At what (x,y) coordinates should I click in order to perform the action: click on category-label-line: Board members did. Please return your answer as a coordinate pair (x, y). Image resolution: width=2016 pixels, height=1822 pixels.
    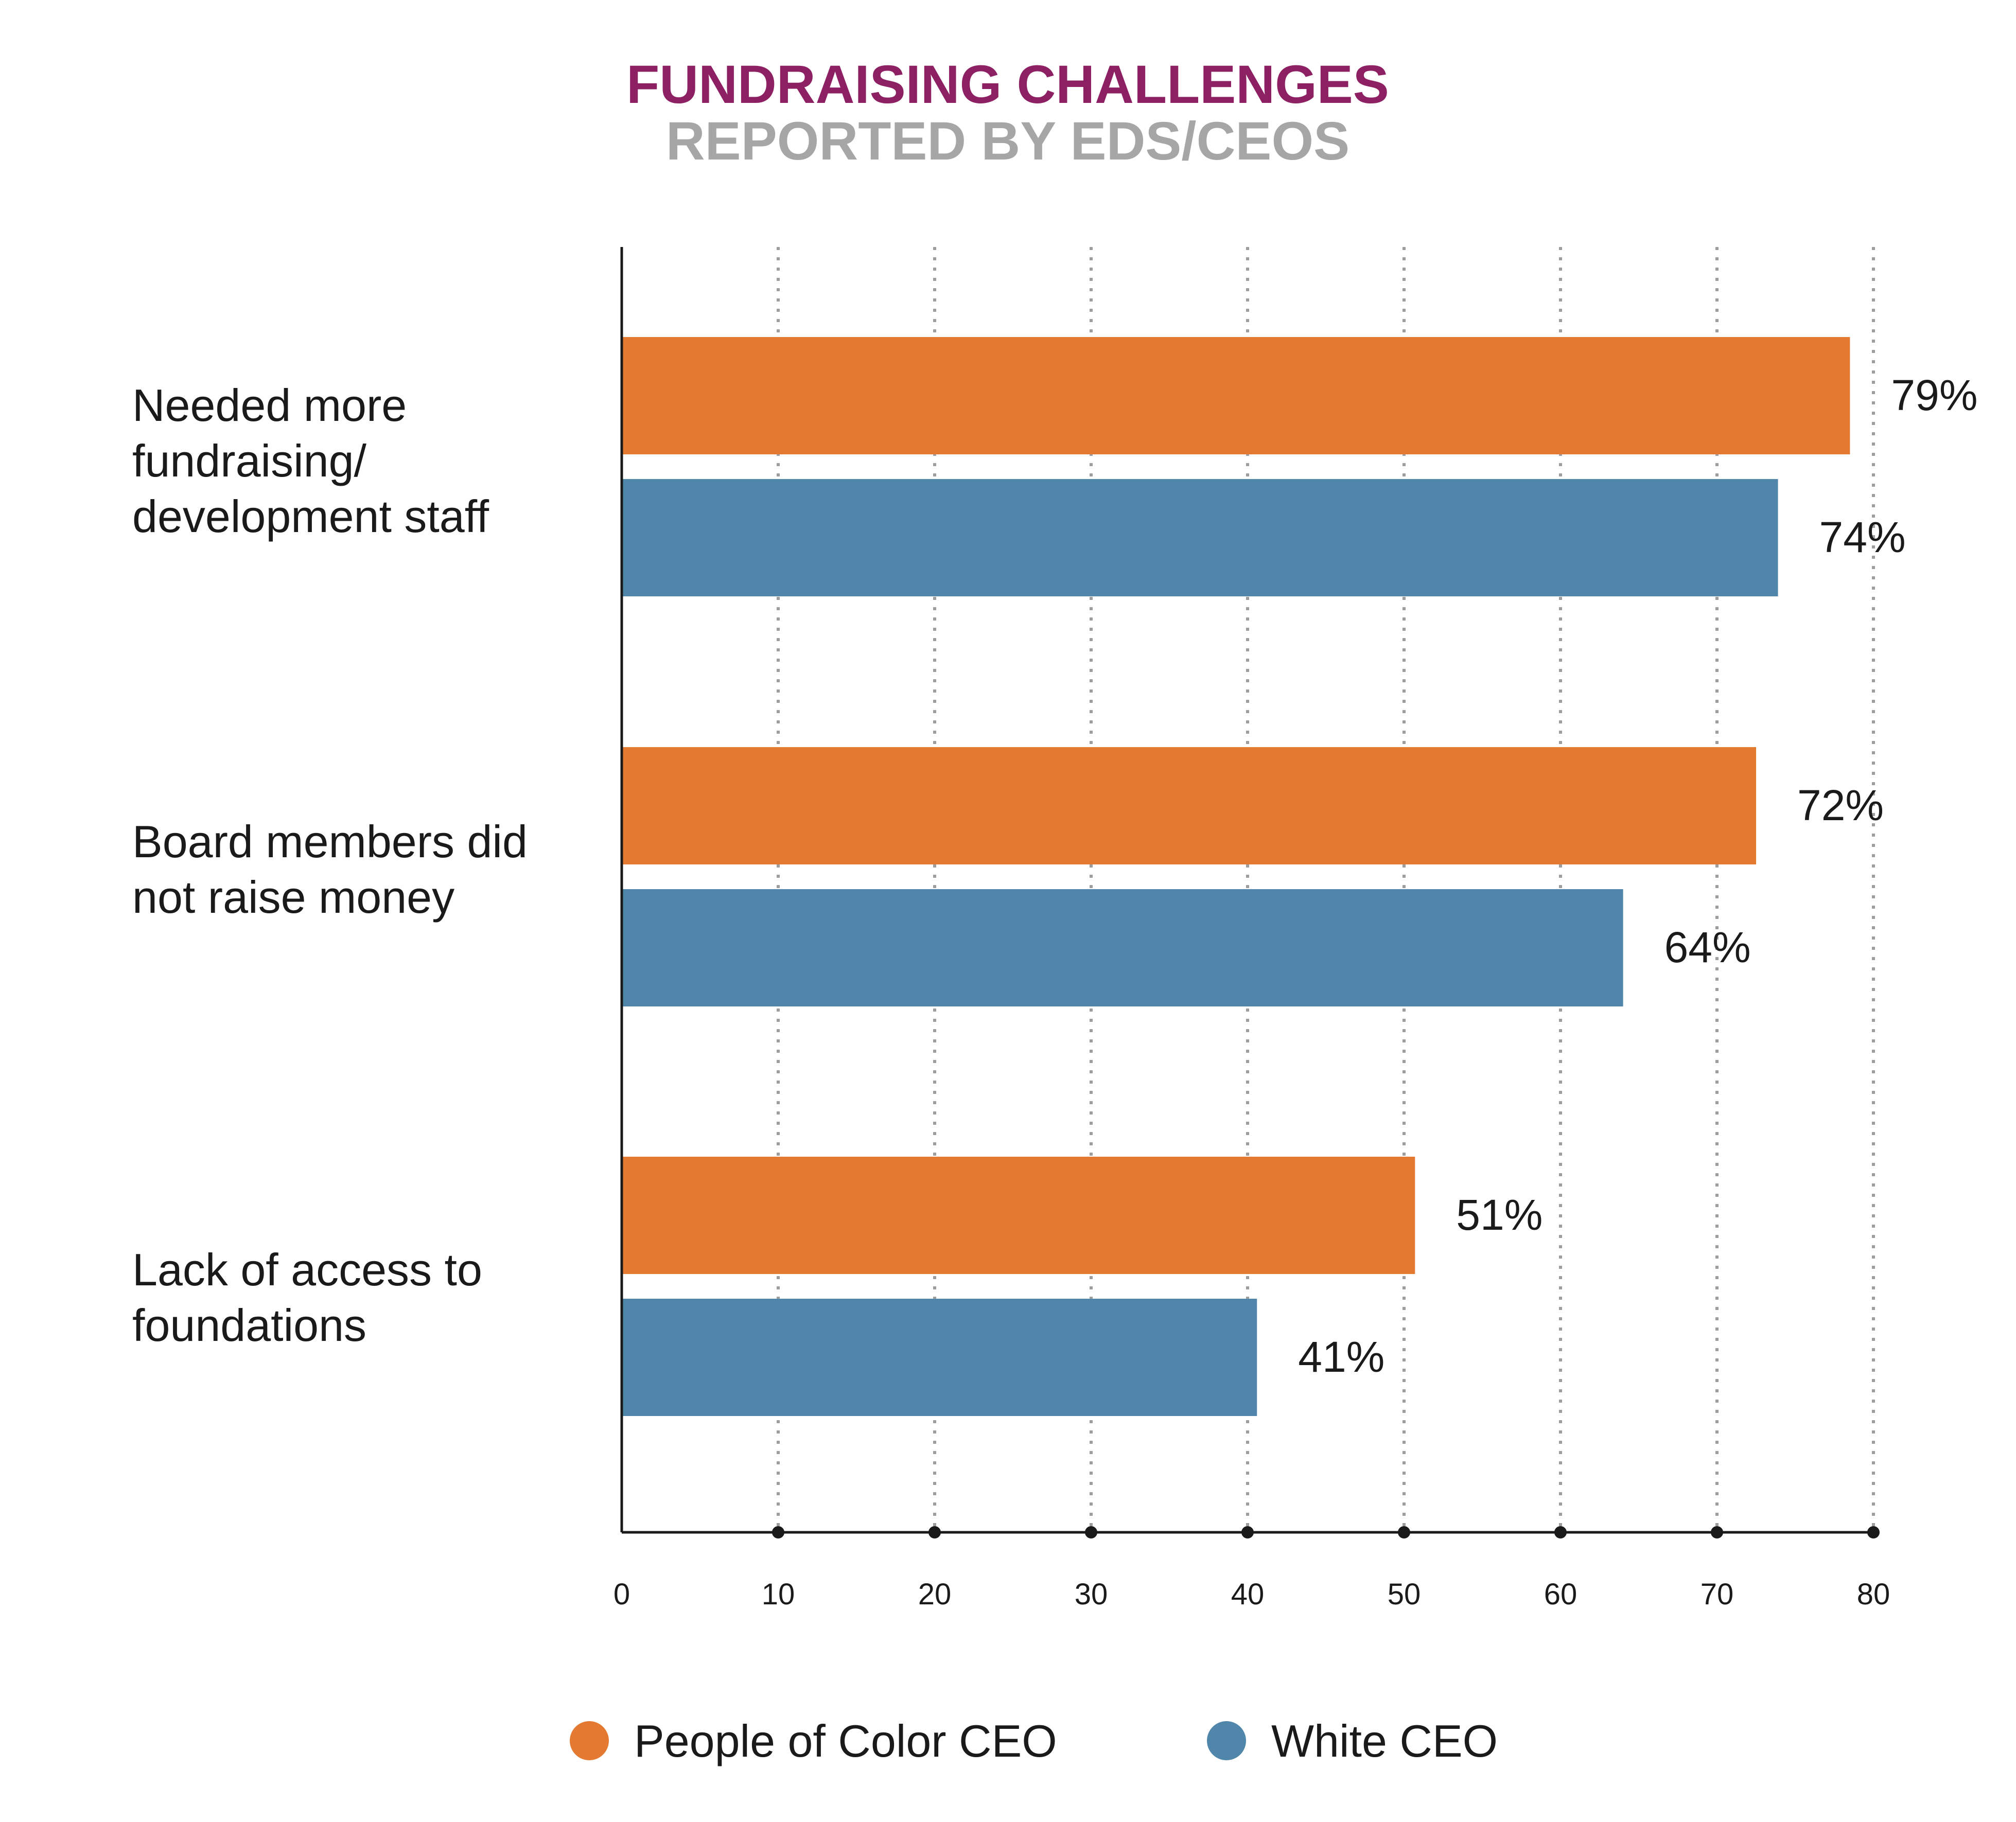
    Looking at the image, I should click on (330, 841).